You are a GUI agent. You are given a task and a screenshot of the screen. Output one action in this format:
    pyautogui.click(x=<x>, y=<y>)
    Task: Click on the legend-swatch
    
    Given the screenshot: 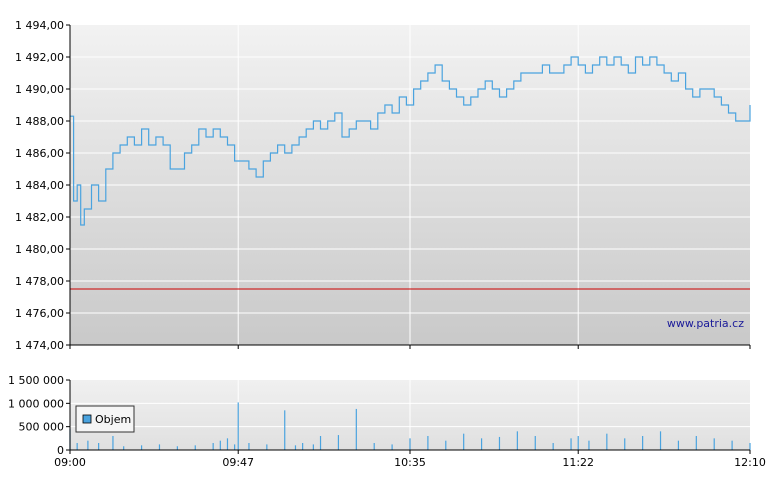 What is the action you would take?
    pyautogui.click(x=87, y=419)
    